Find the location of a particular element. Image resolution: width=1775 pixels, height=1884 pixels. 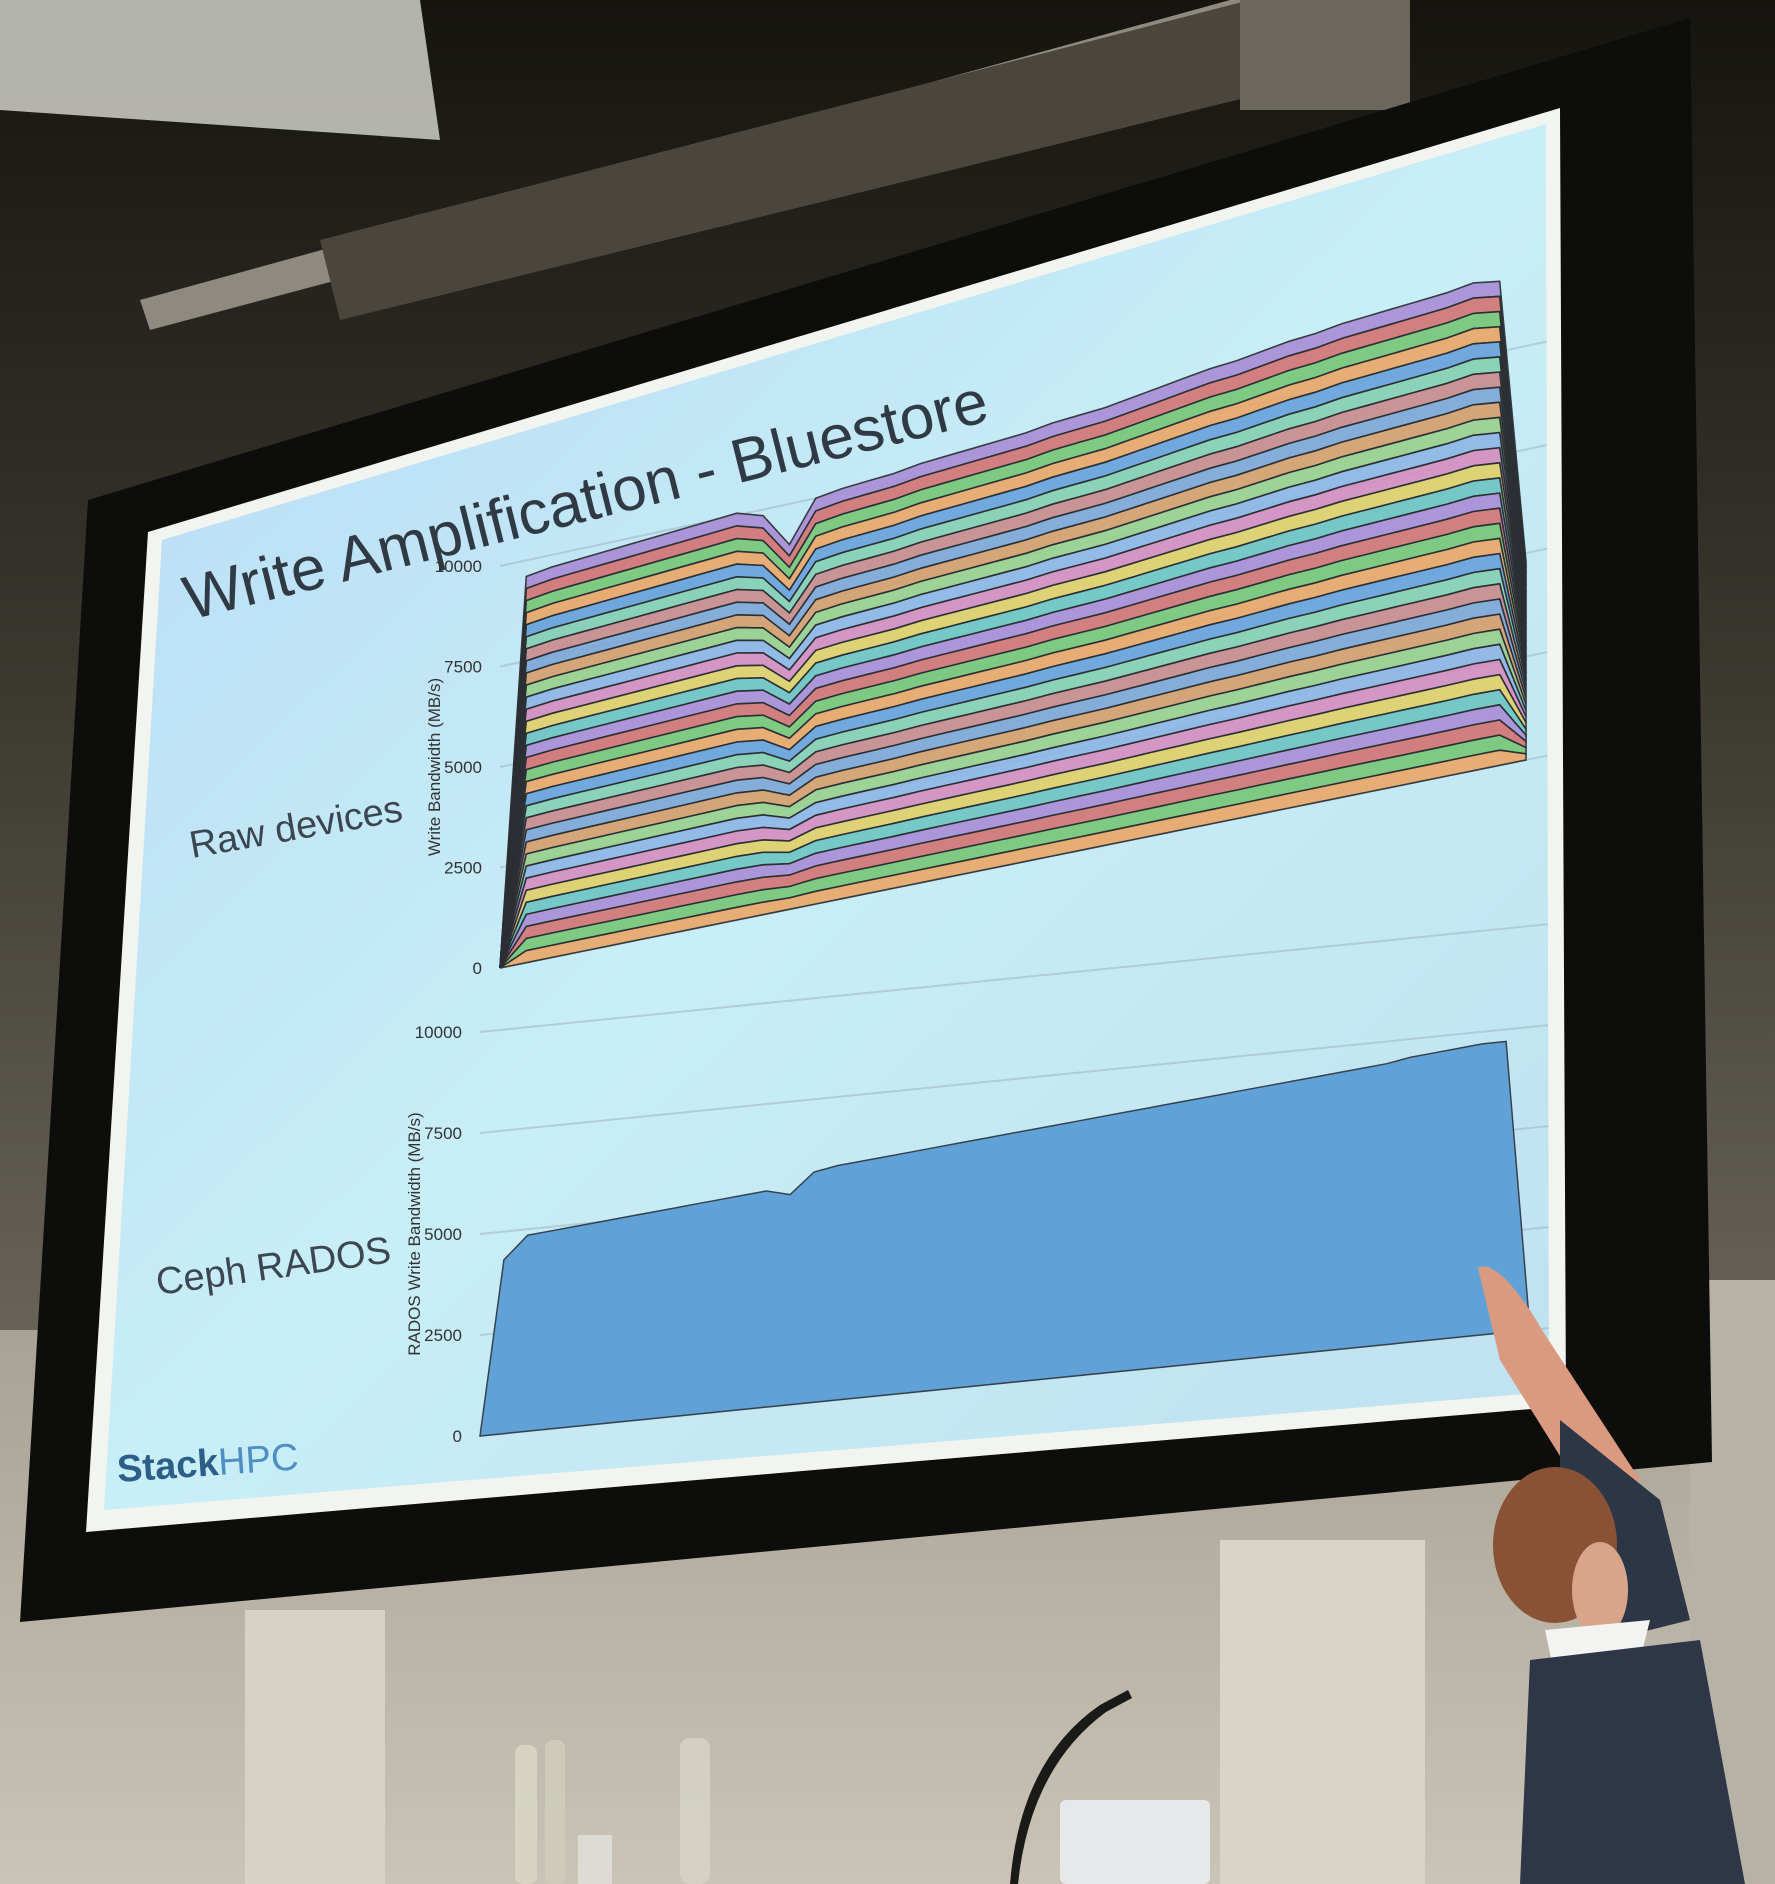

raw-devices-y-tick-label: 0 is located at coordinates (477, 968).